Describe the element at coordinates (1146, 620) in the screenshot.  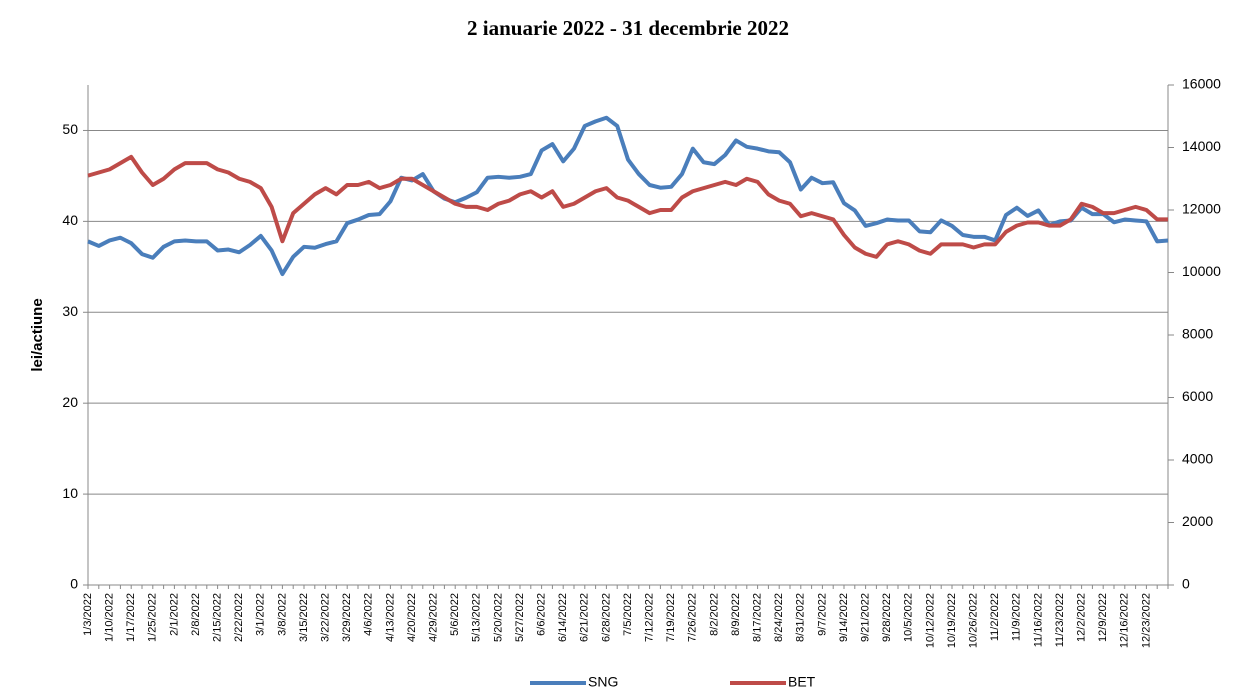
I see `x-tick-label: 12/23/2022` at that location.